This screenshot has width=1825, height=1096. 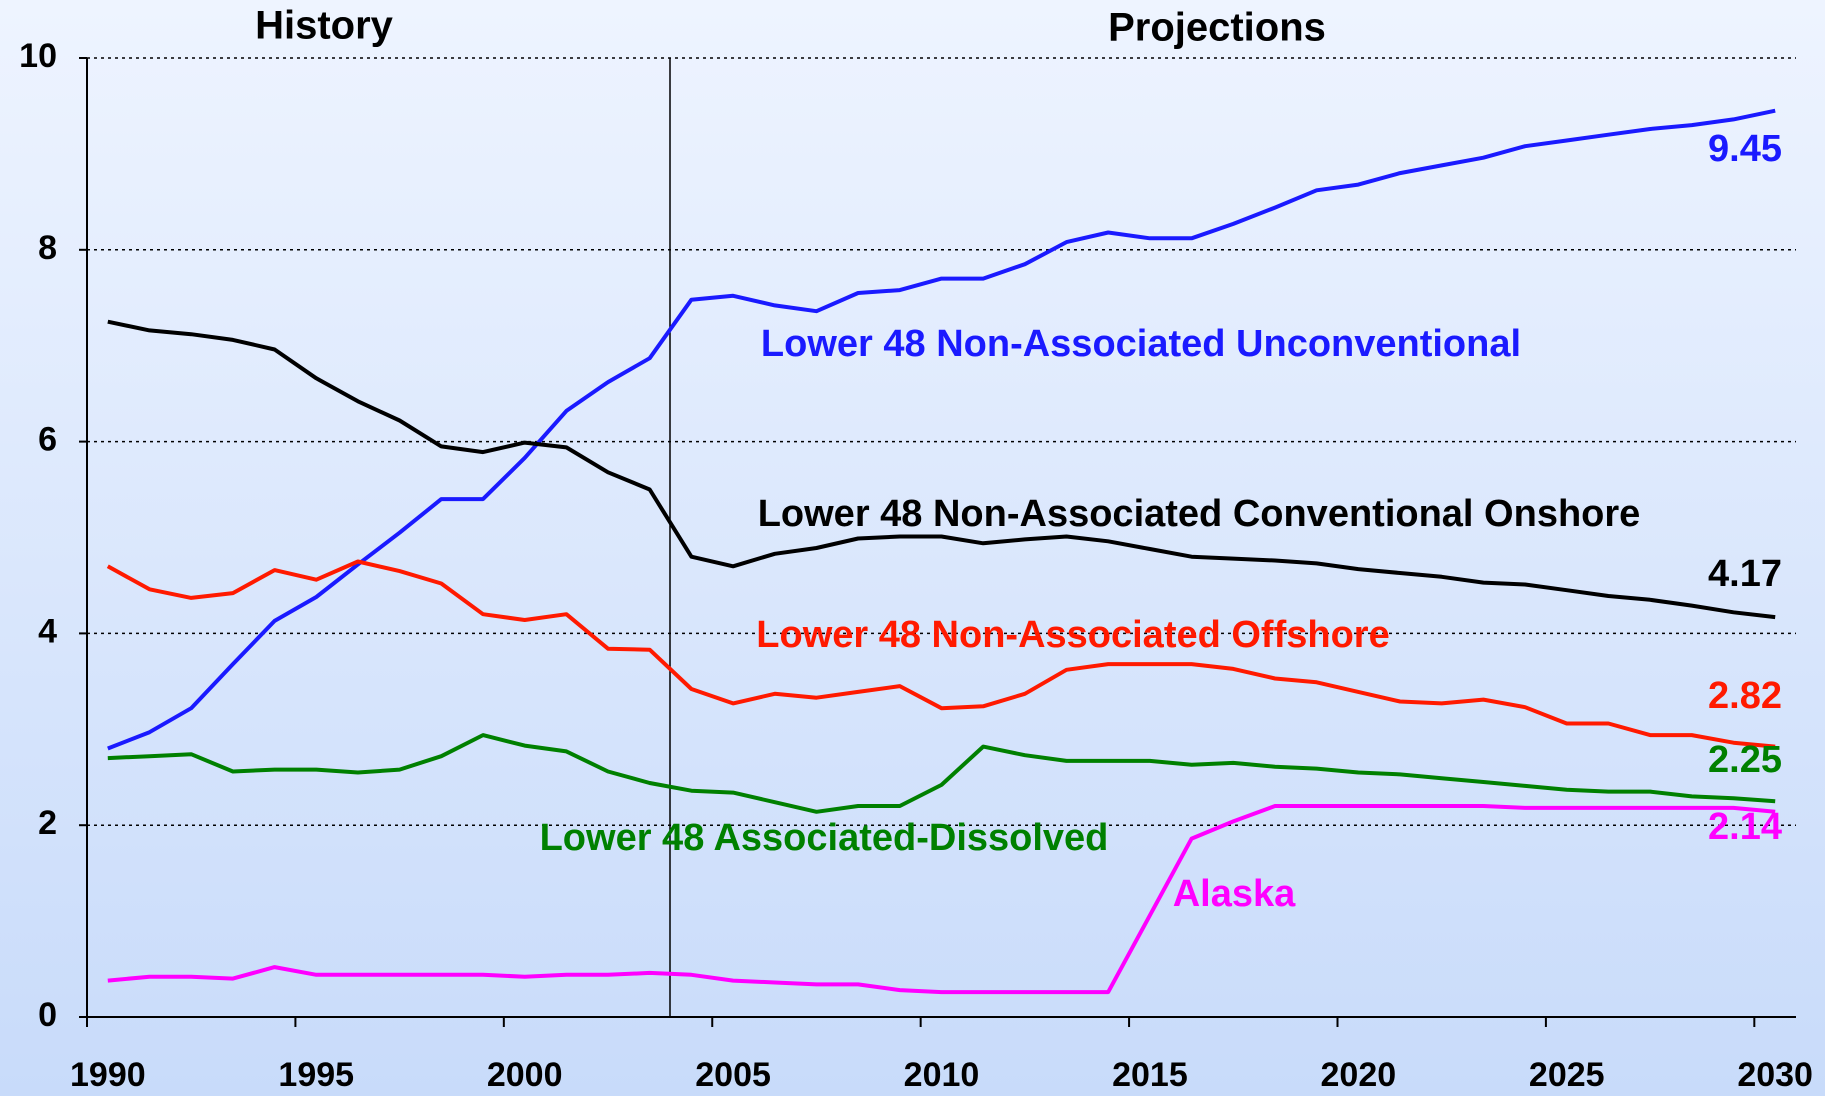 What do you see at coordinates (47, 248) in the screenshot?
I see `y-tick-label: 8` at bounding box center [47, 248].